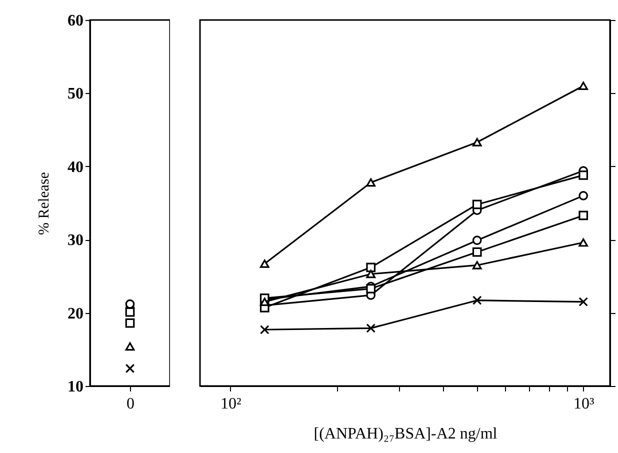 Image resolution: width=618 pixels, height=453 pixels. What do you see at coordinates (76, 94) in the screenshot?
I see `y-tick-label: 50` at bounding box center [76, 94].